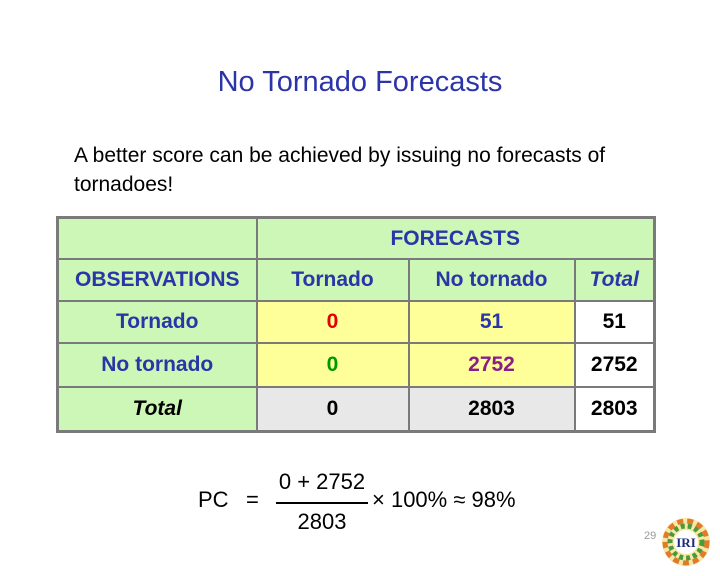 The image size is (720, 576). I want to click on cell-col-total-tornado: 0, so click(332, 409).